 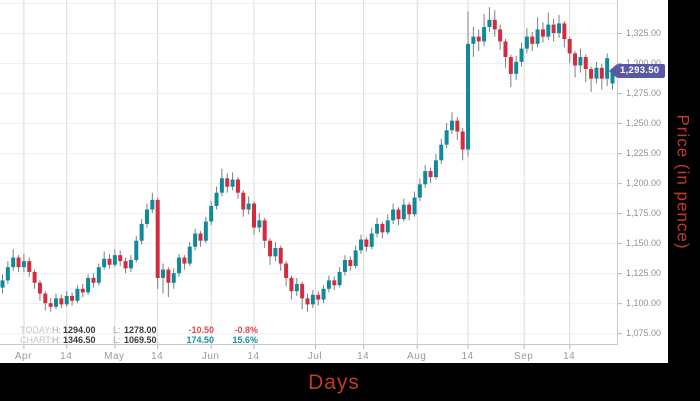 What do you see at coordinates (644, 93) in the screenshot?
I see `y-tick-label: 1,275.00` at bounding box center [644, 93].